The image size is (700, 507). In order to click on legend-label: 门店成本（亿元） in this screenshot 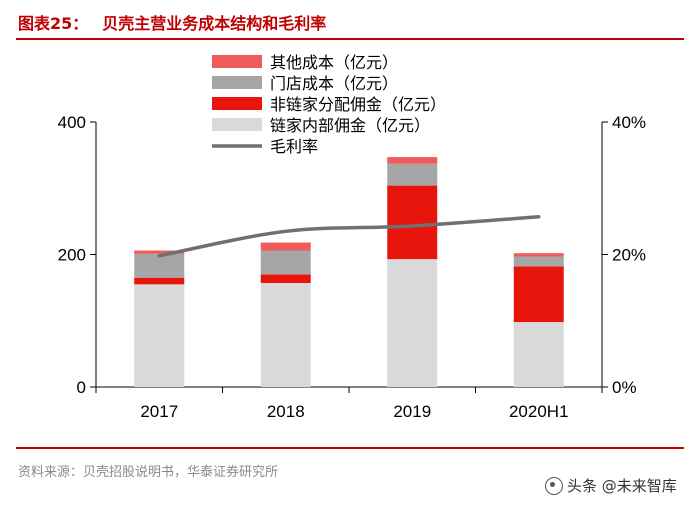, I will do `click(334, 84)`.